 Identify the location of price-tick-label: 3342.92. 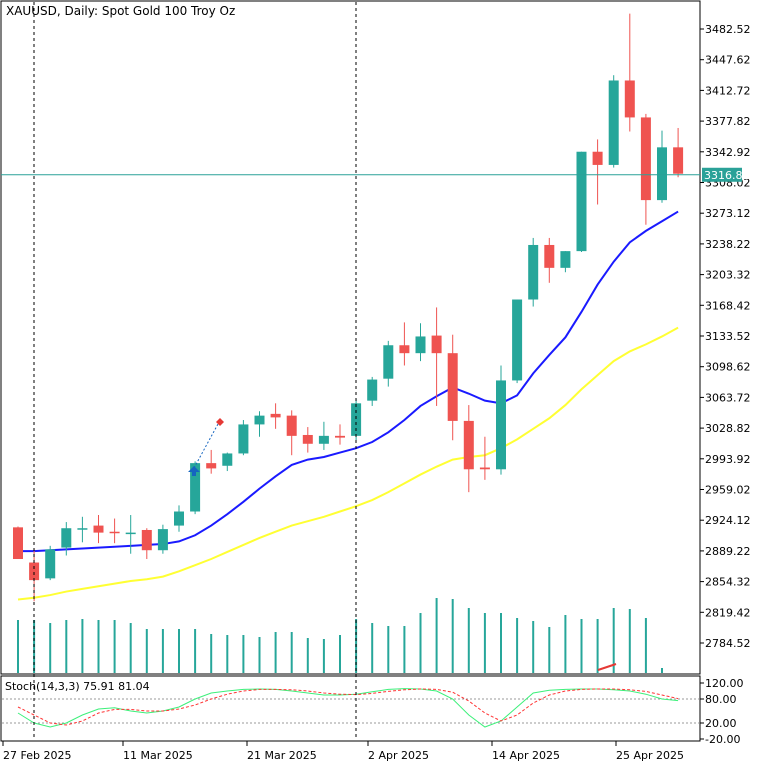
(728, 152).